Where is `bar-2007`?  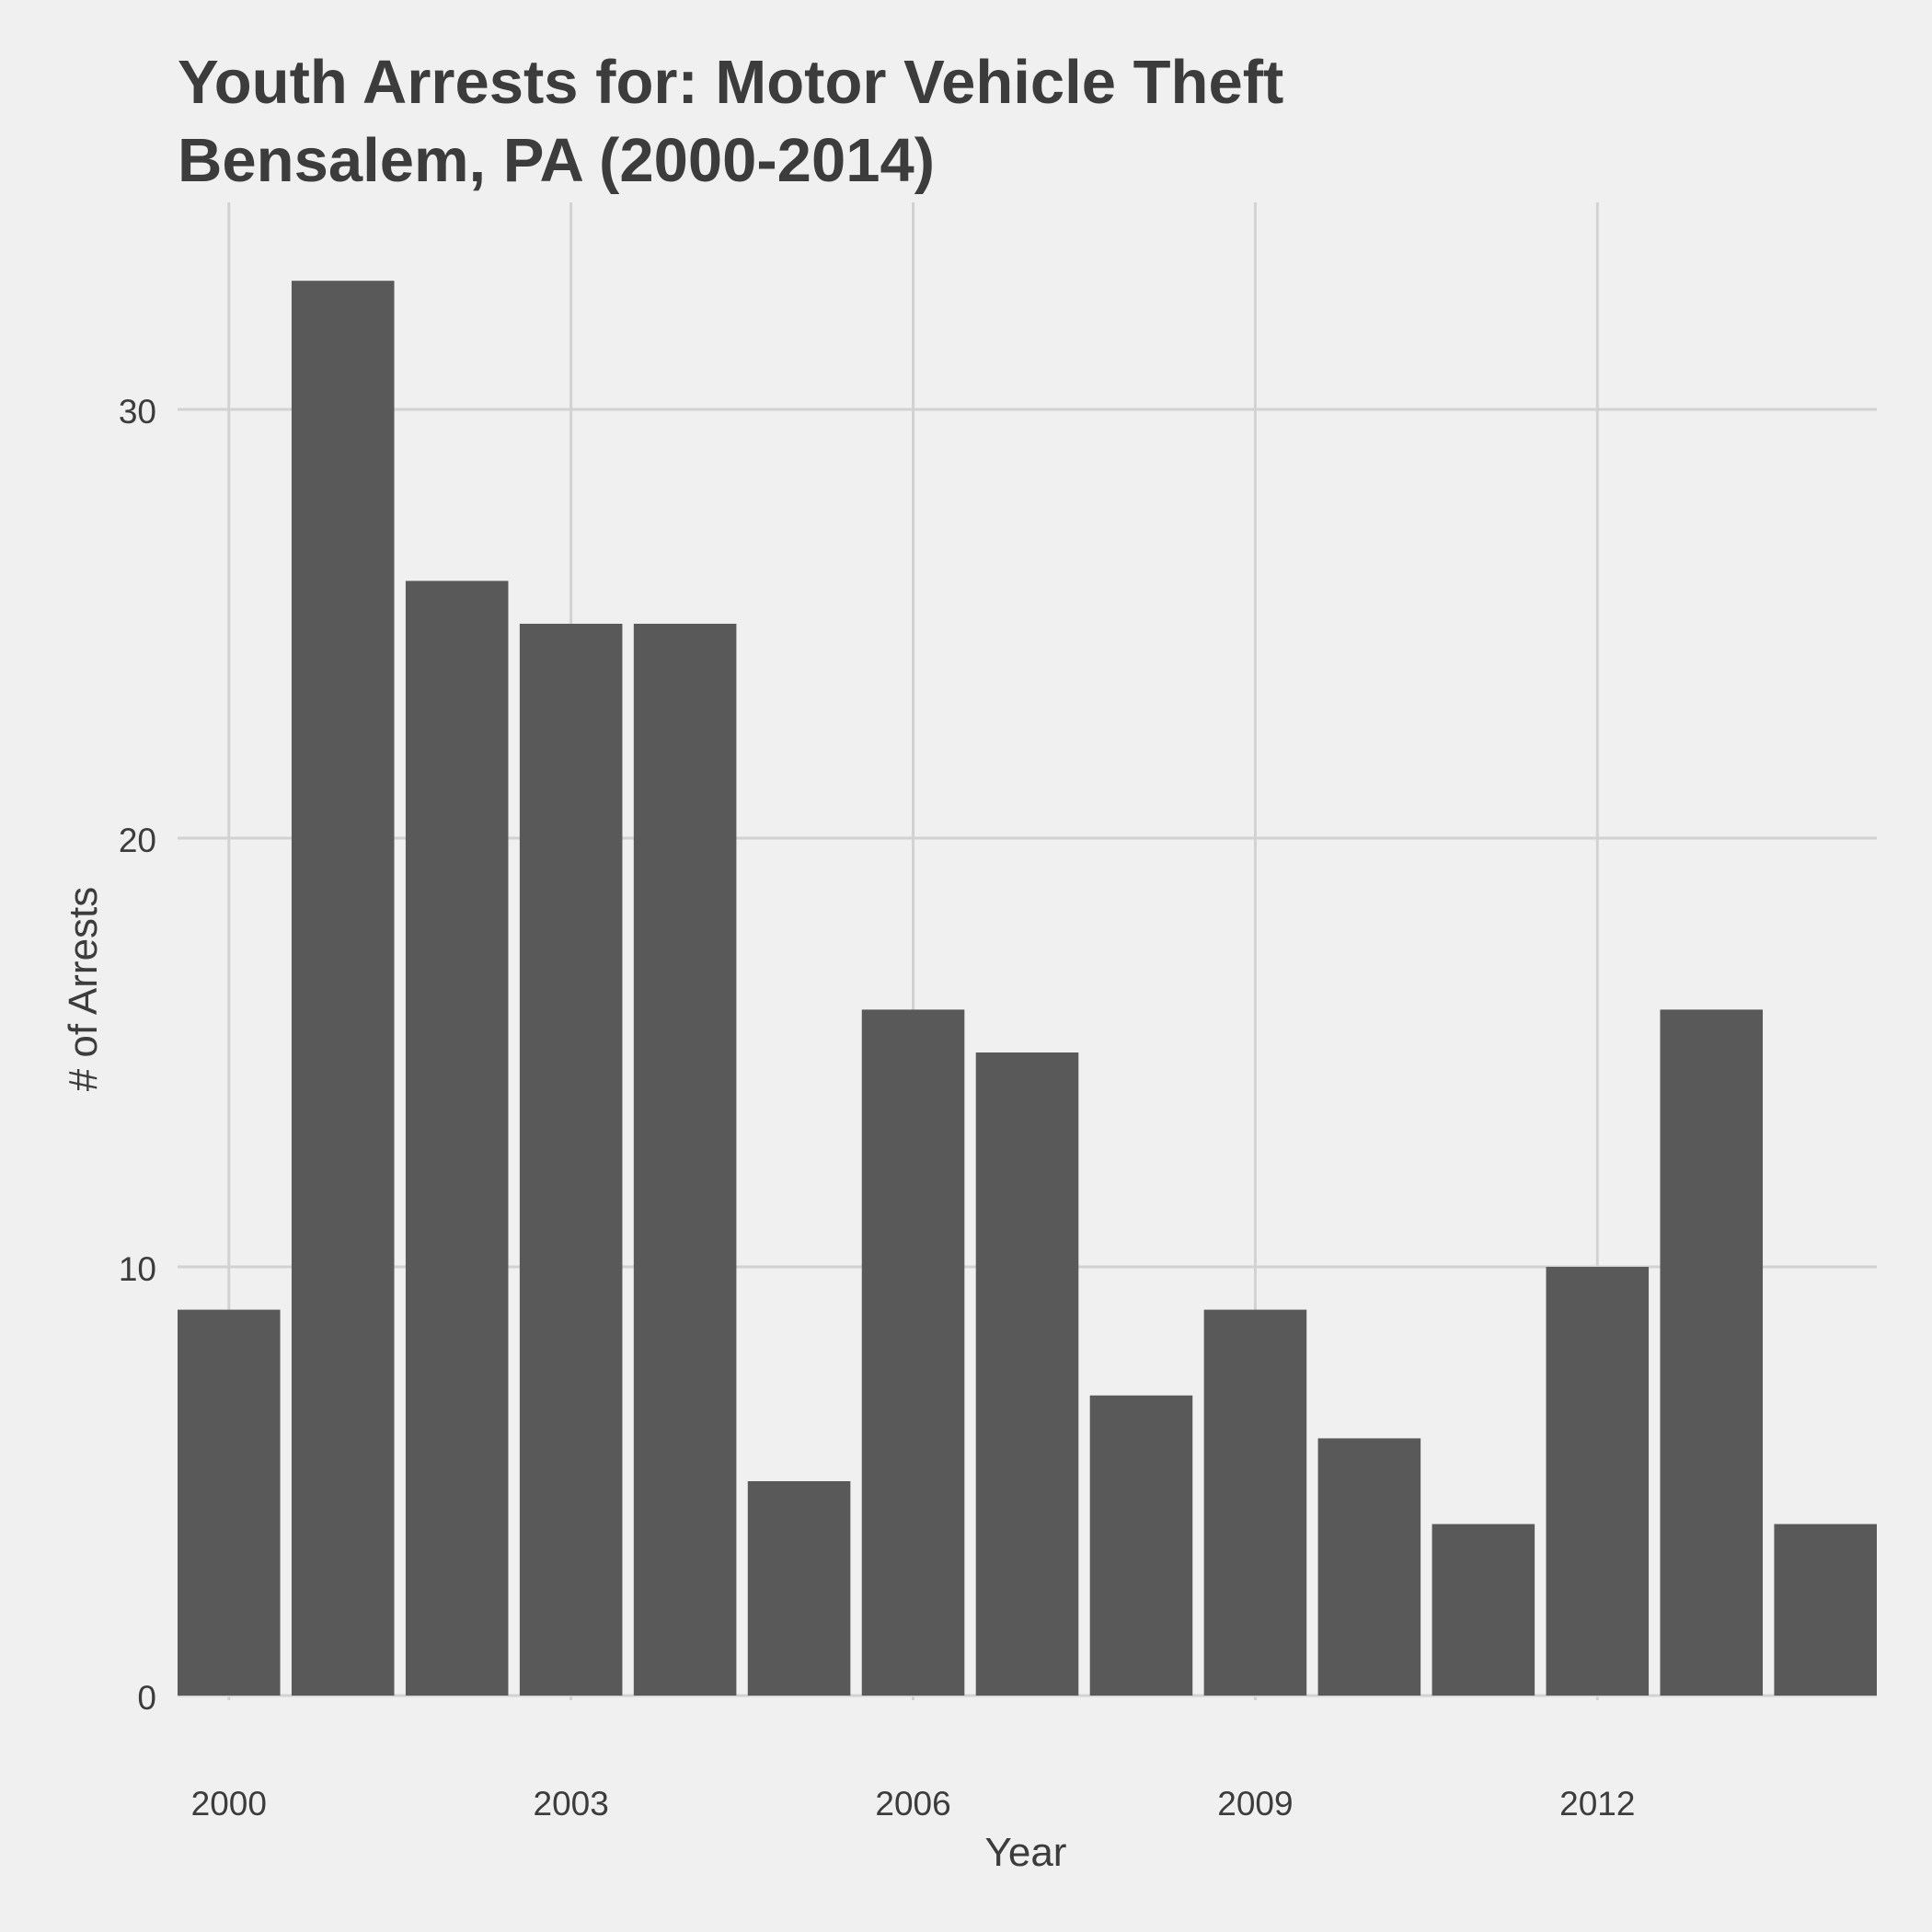 bar-2007 is located at coordinates (1027, 1374).